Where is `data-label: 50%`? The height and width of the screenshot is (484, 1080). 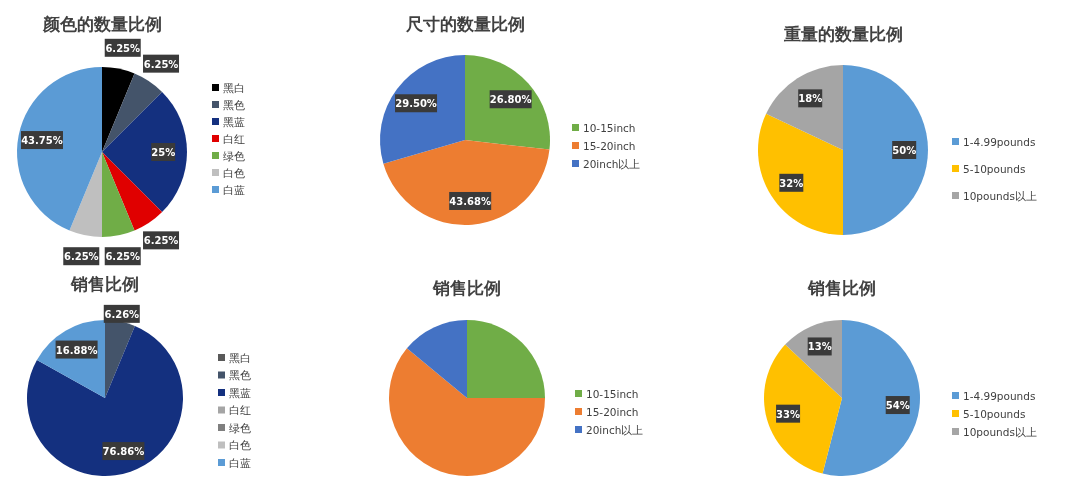
data-label: 50% is located at coordinates (904, 150).